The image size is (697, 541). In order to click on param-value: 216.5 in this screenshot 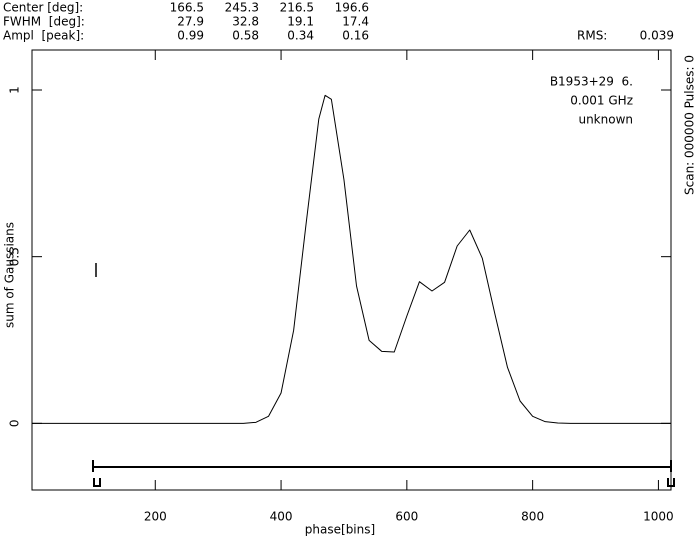, I will do `click(297, 8)`.